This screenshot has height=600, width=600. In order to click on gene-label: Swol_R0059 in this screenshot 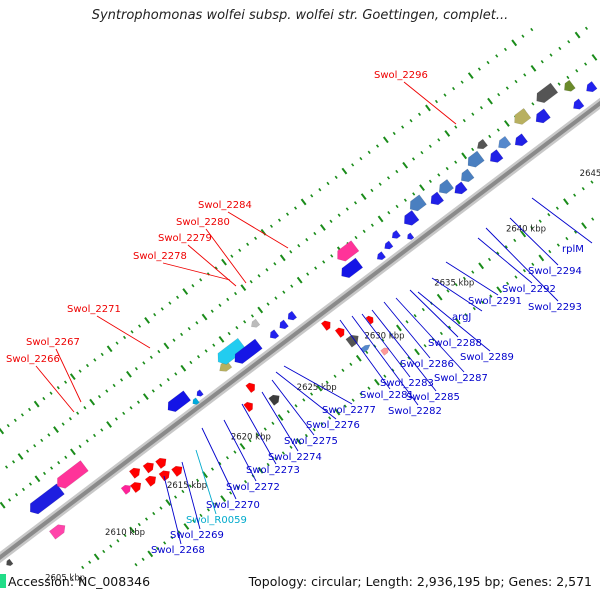, I will do `click(216, 520)`.